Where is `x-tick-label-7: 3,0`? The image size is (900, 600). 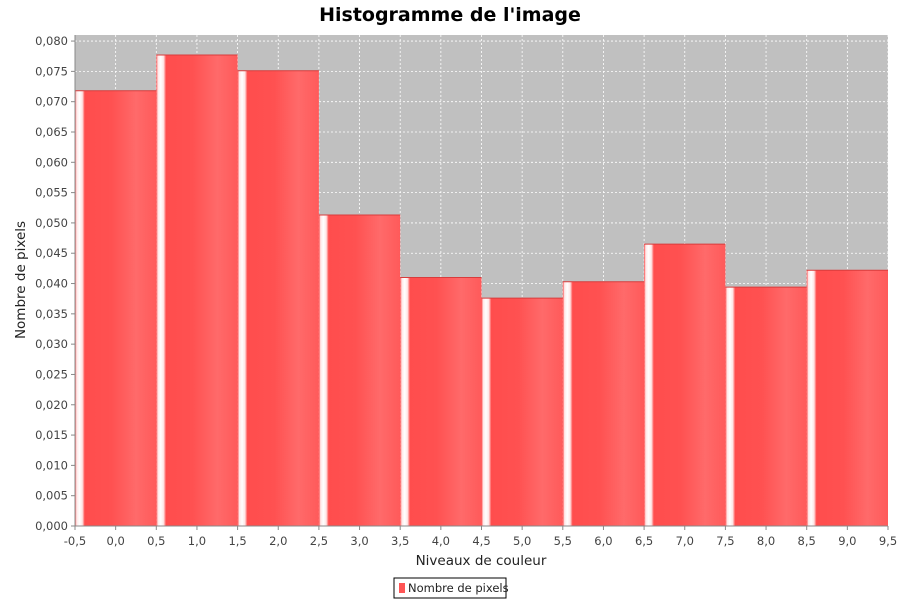
x-tick-label-7: 3,0 is located at coordinates (359, 541).